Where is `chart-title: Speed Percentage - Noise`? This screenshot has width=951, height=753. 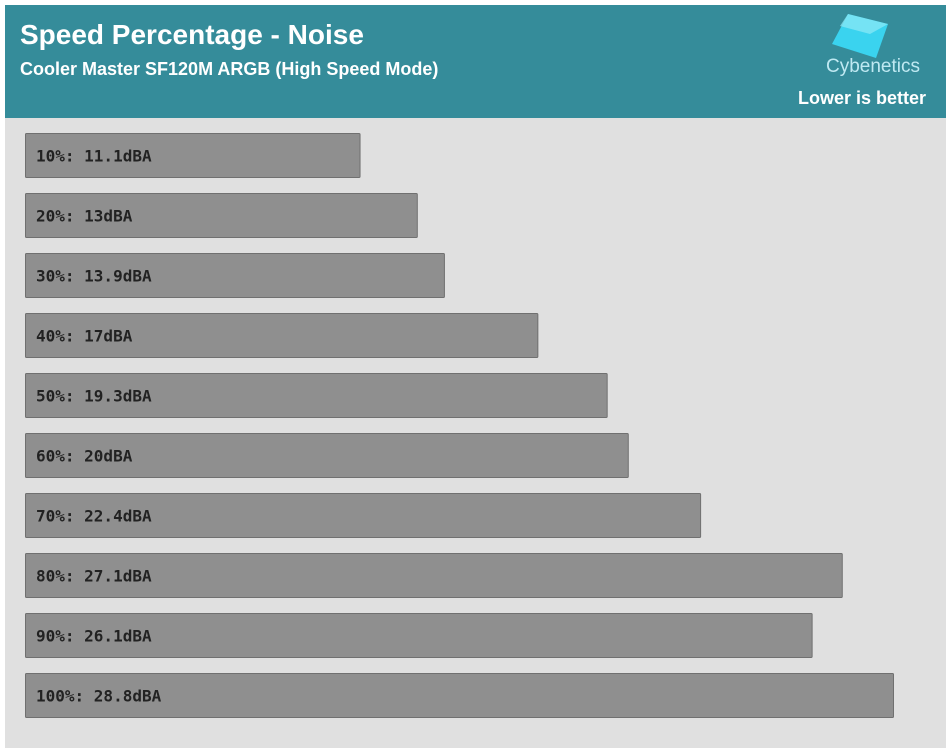 chart-title: Speed Percentage - Noise is located at coordinates (192, 34).